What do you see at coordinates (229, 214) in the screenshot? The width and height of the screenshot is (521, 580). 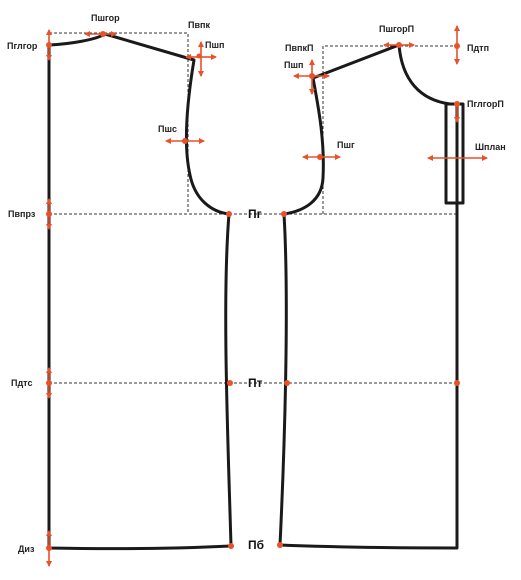 I see `point-back-bust` at bounding box center [229, 214].